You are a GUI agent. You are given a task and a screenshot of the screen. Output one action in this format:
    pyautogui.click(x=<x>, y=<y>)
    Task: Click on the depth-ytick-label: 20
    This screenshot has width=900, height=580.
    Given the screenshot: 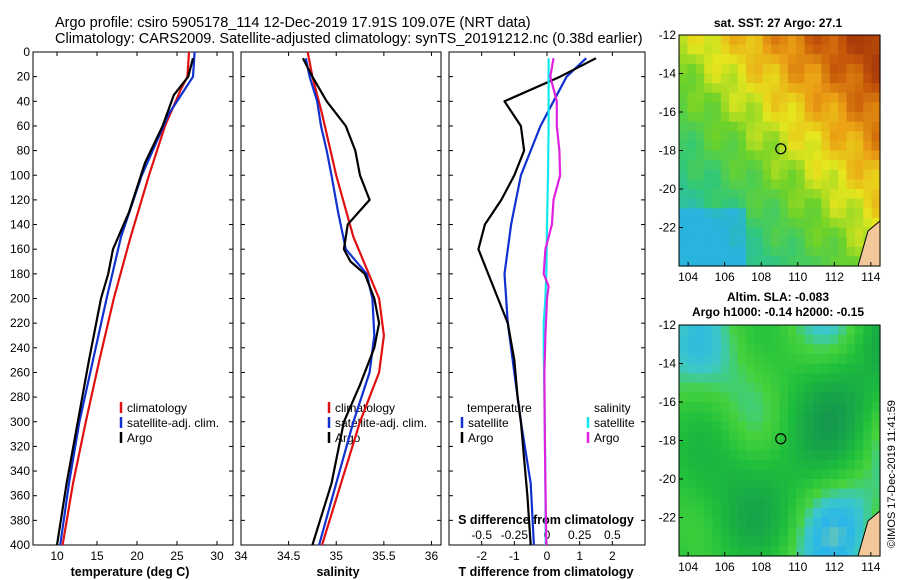 What is the action you would take?
    pyautogui.click(x=24, y=77)
    